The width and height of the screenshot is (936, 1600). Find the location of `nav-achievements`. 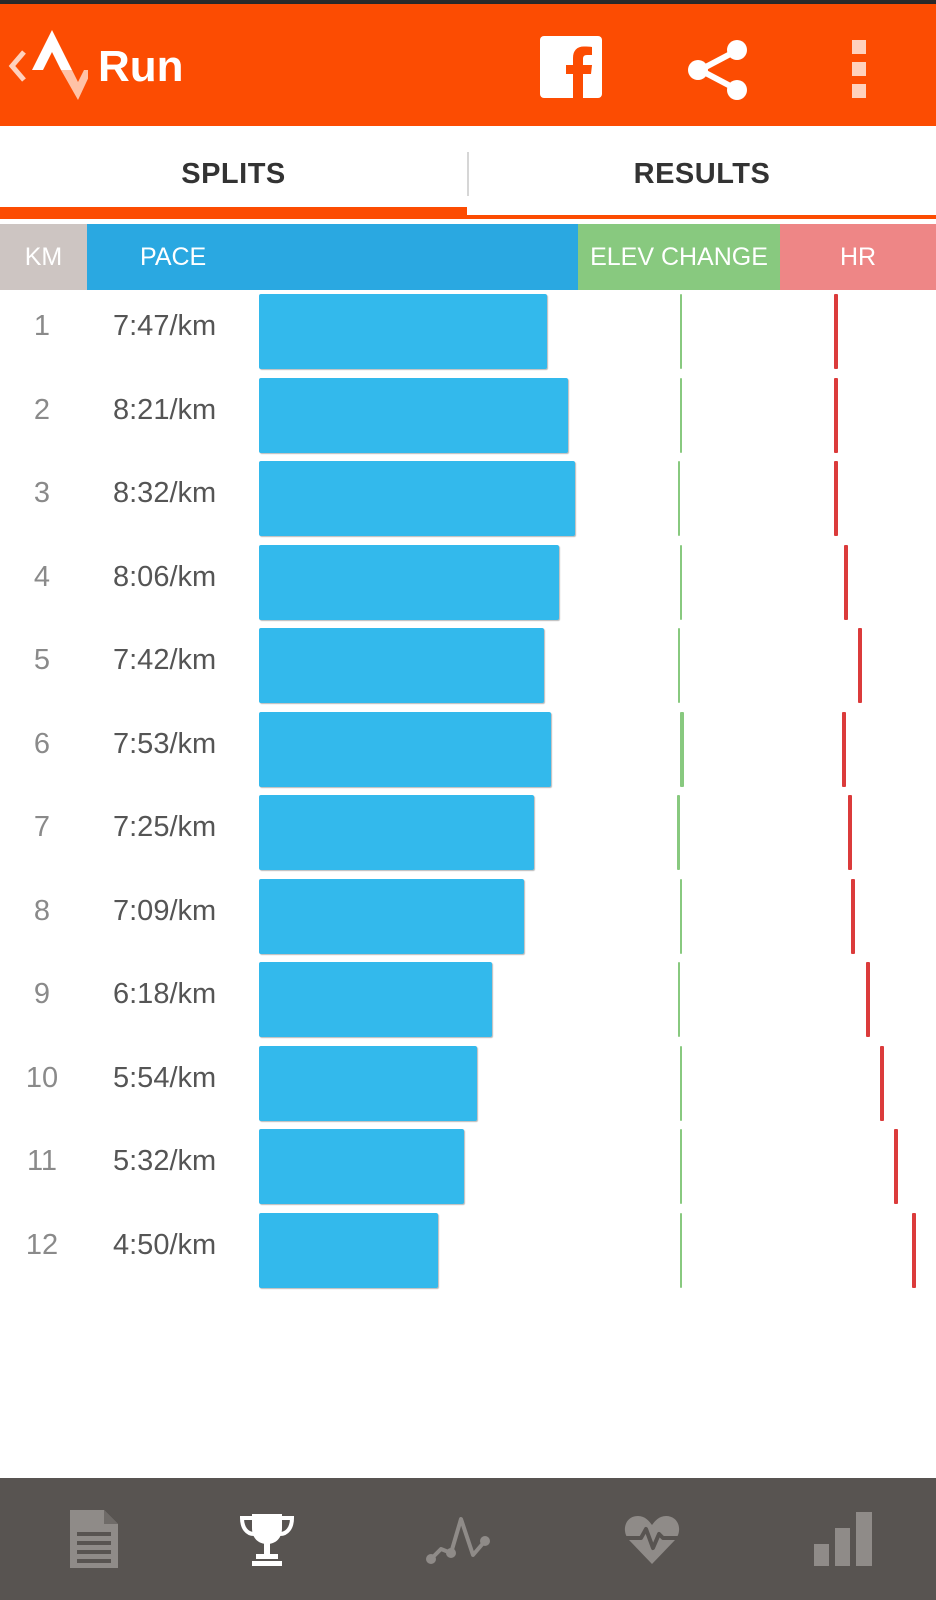

nav-achievements is located at coordinates (266, 1539).